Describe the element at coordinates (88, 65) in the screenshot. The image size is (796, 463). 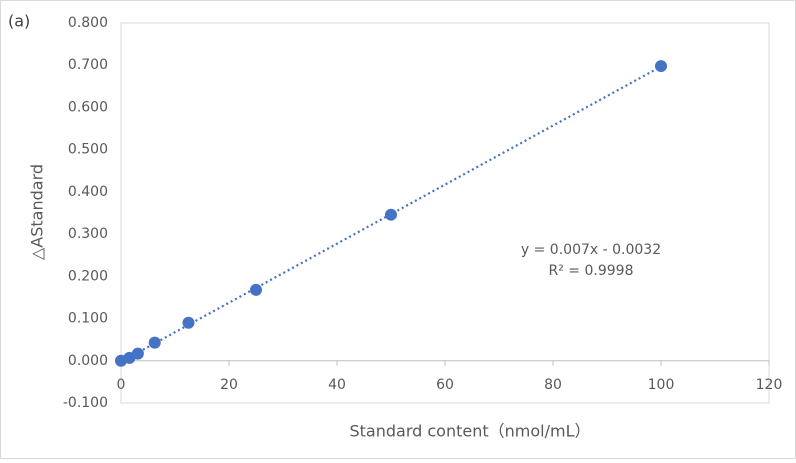
I see `y-tick-label: 0.700` at that location.